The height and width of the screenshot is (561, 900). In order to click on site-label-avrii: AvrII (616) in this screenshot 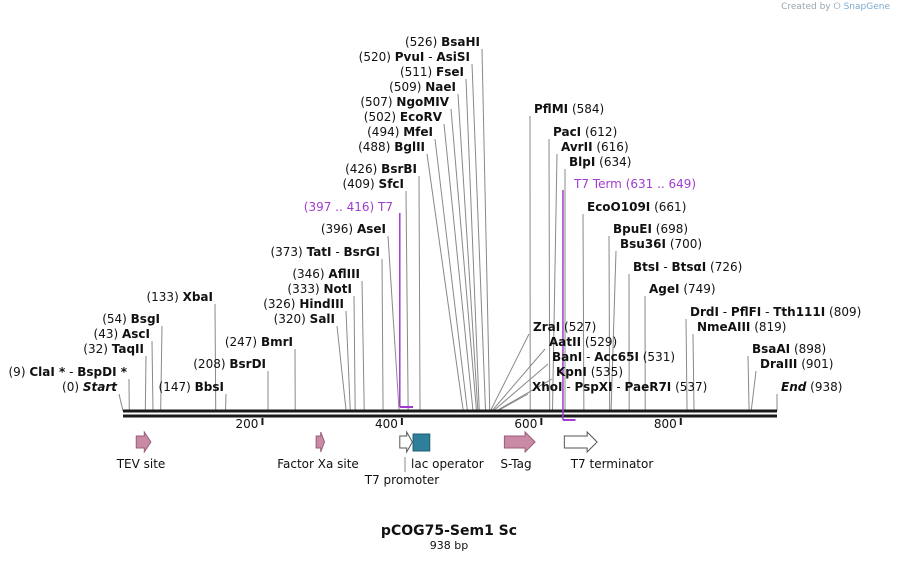, I will do `click(595, 147)`.